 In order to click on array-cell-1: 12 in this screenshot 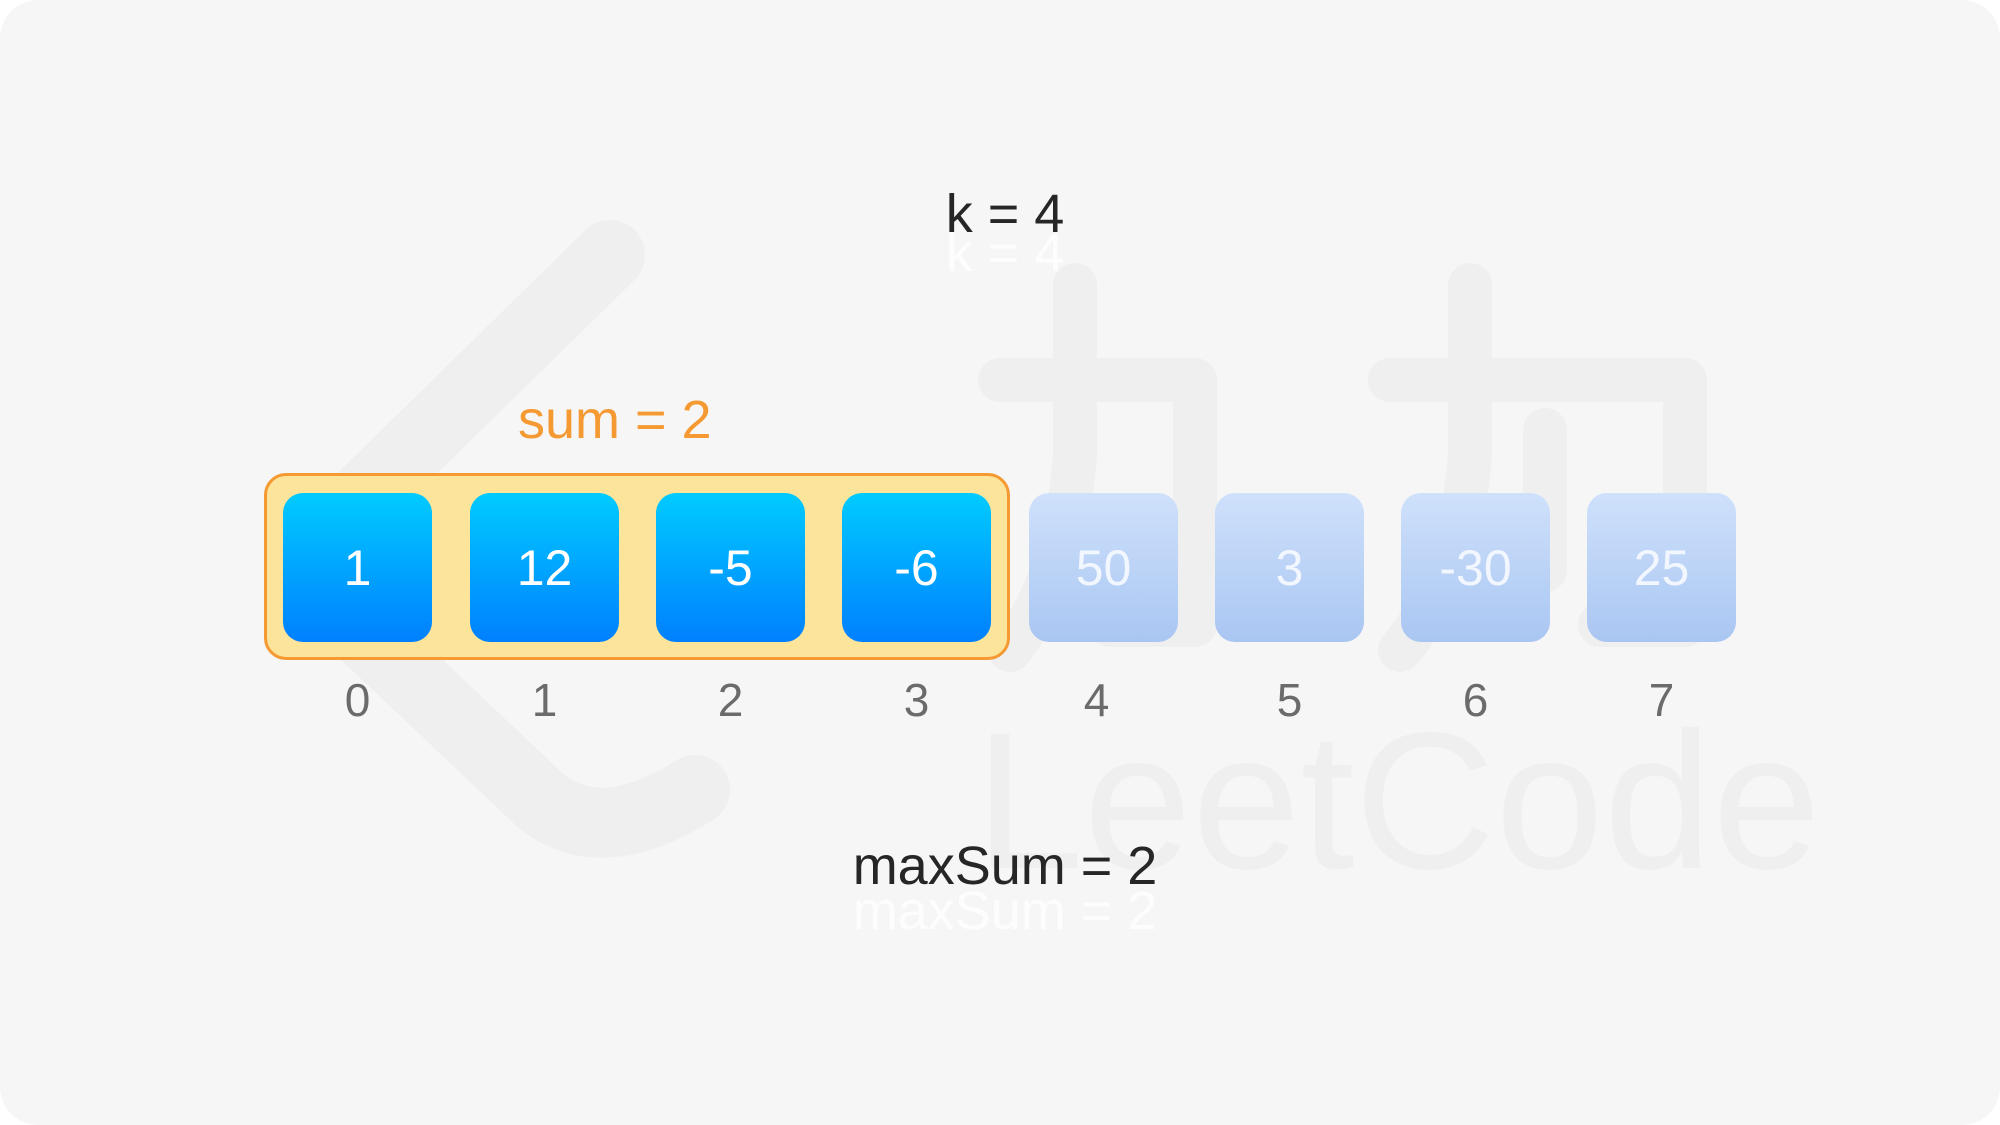, I will do `click(544, 567)`.